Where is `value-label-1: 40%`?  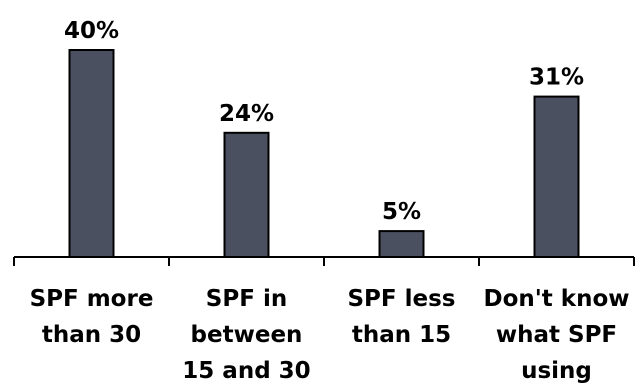
value-label-1: 40% is located at coordinates (91, 31).